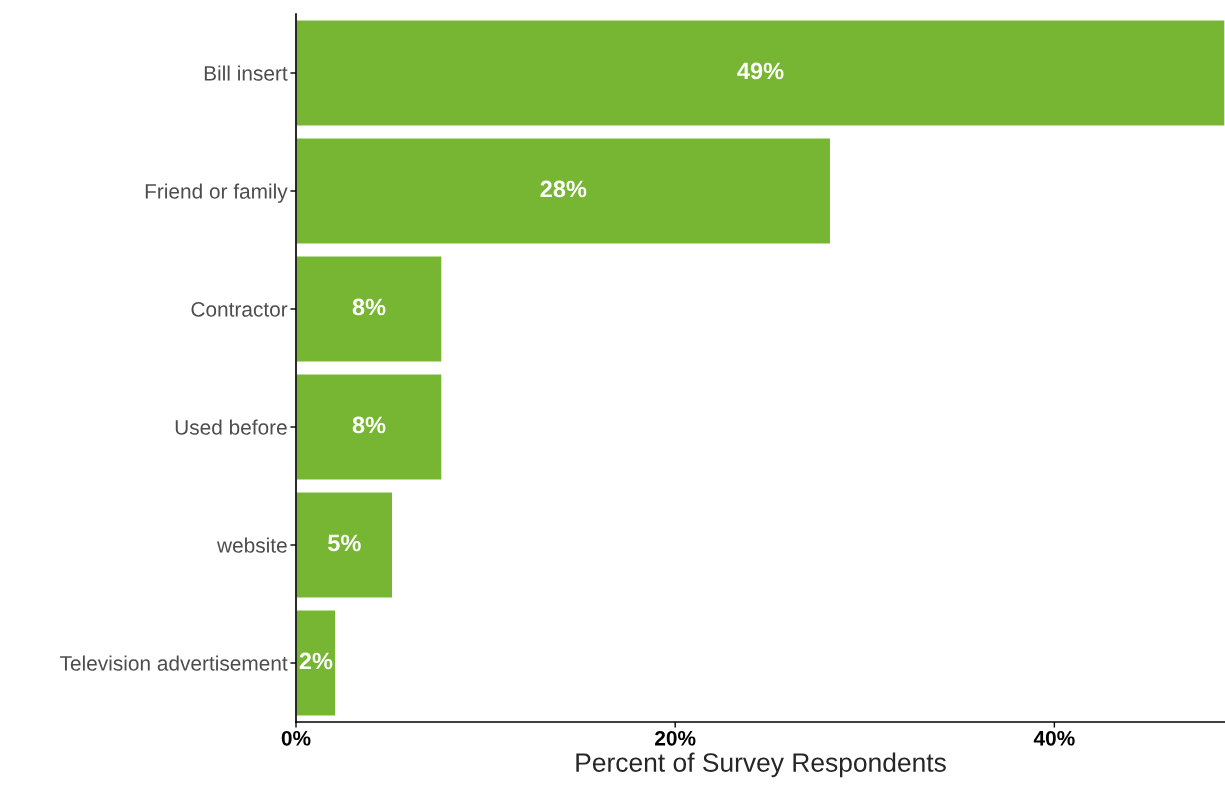 The height and width of the screenshot is (791, 1225). What do you see at coordinates (239, 309) in the screenshot?
I see `y-tick-label: Contractor` at bounding box center [239, 309].